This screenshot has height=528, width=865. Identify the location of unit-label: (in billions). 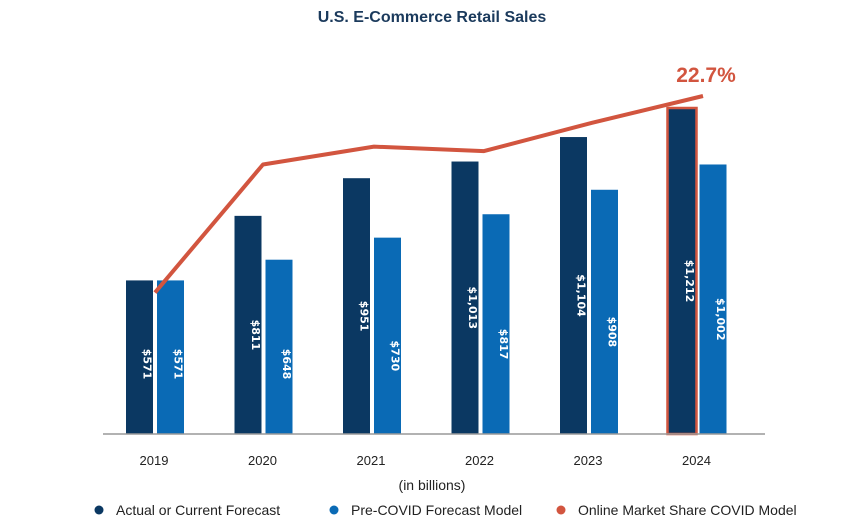
(432, 485).